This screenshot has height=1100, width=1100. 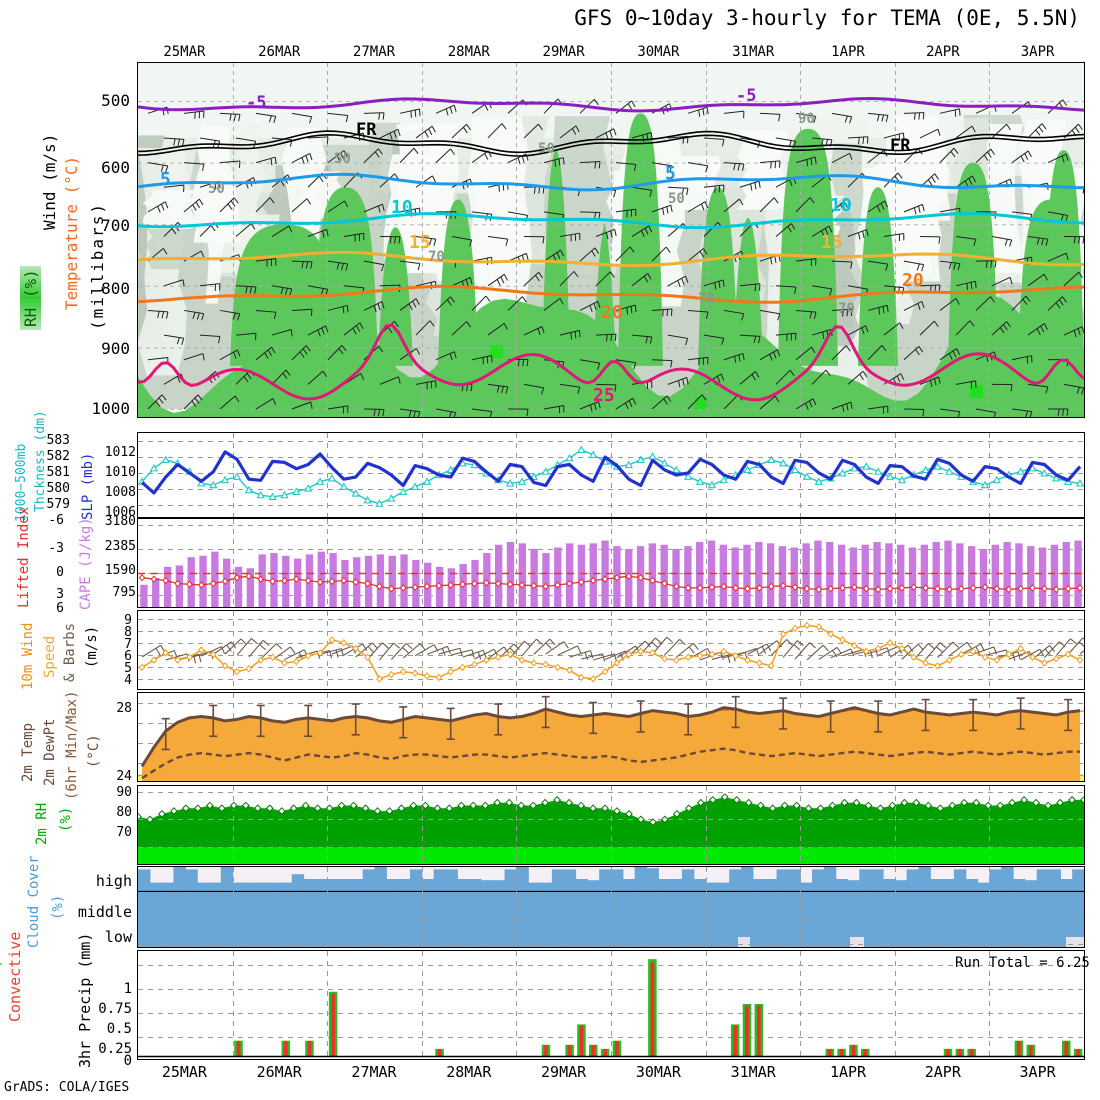 What do you see at coordinates (658, 52) in the screenshot?
I see `top-date-label: 30MAR` at bounding box center [658, 52].